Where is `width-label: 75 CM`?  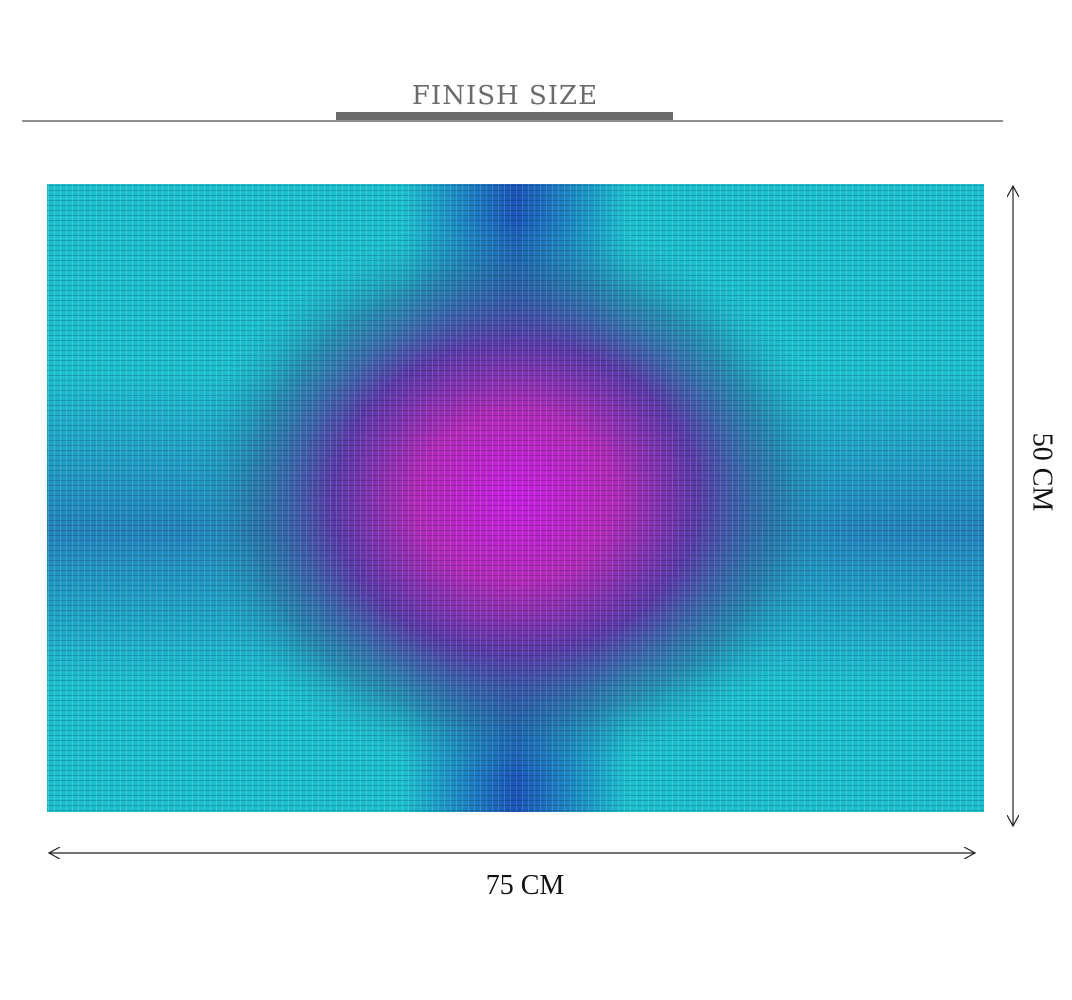 width-label: 75 CM is located at coordinates (525, 885).